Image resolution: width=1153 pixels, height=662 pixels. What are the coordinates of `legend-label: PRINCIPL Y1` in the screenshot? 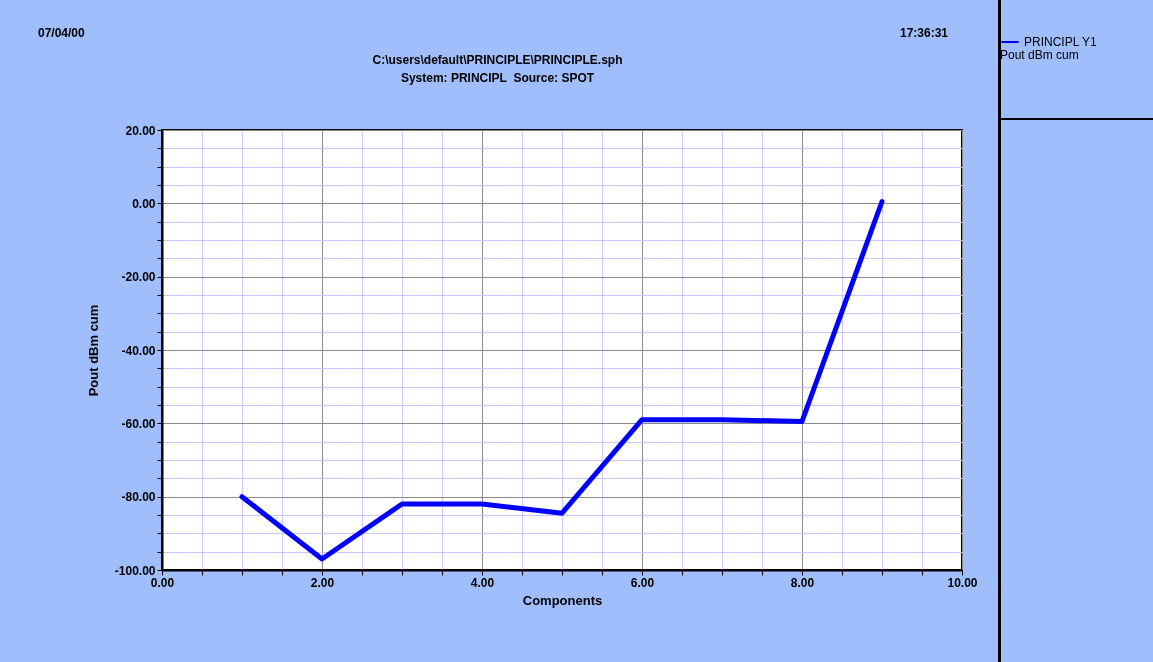 It's located at (1061, 42).